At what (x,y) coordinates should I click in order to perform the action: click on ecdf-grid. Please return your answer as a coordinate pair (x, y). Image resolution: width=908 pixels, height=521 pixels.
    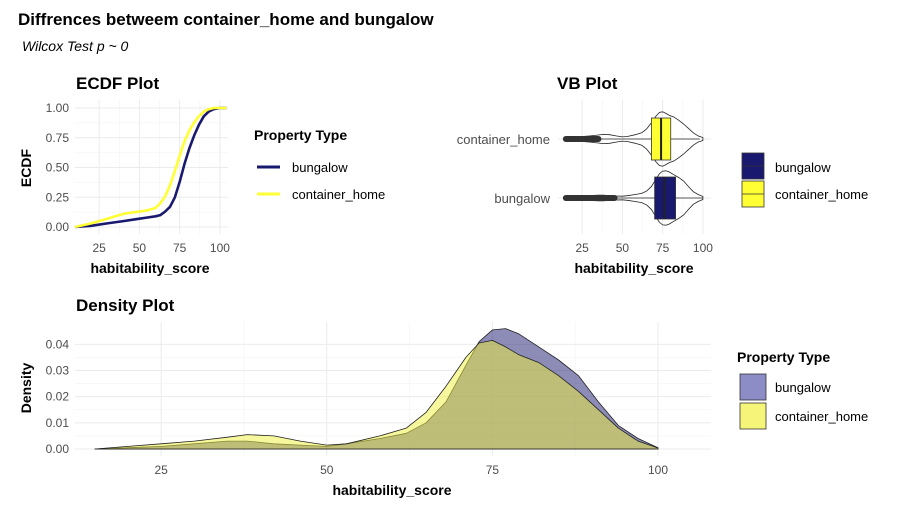
    Looking at the image, I should click on (151, 167).